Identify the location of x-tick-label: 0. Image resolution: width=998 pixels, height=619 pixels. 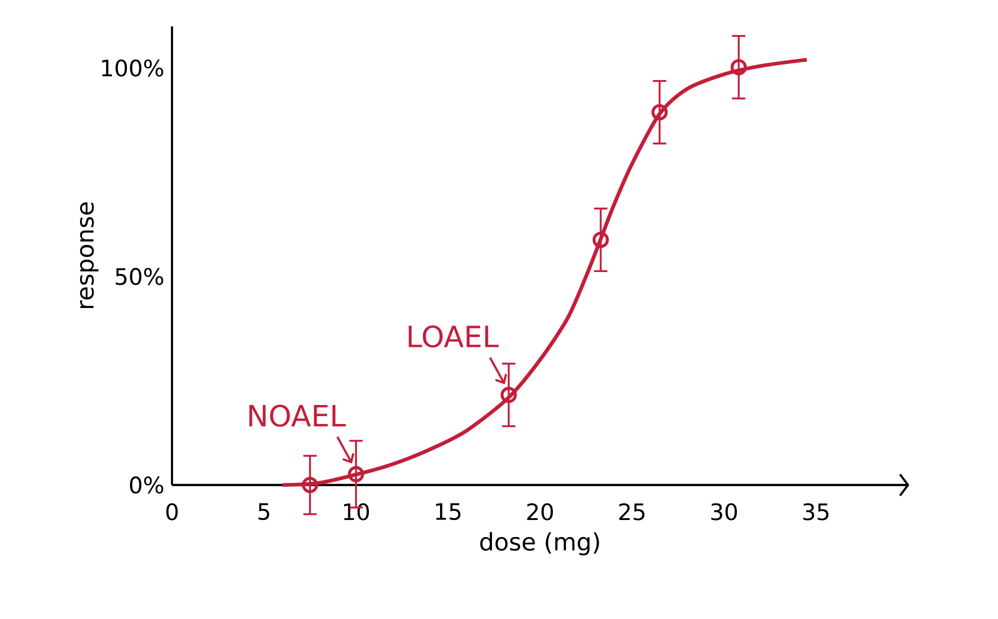
(172, 511).